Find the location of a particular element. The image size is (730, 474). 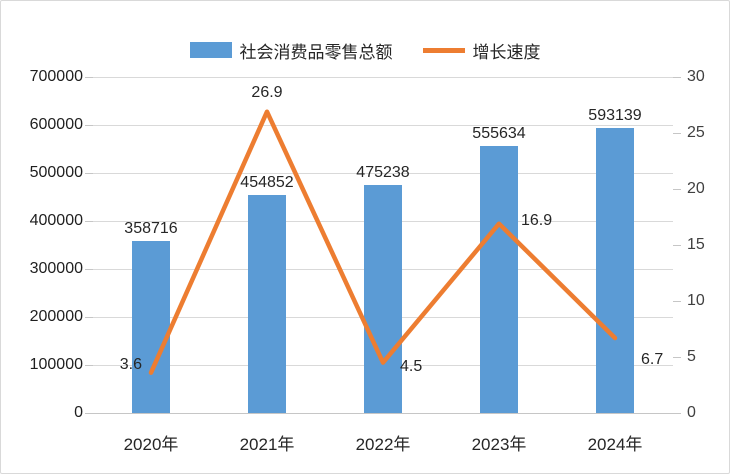

left-axis-tick-label: 200000 is located at coordinates (56, 316).